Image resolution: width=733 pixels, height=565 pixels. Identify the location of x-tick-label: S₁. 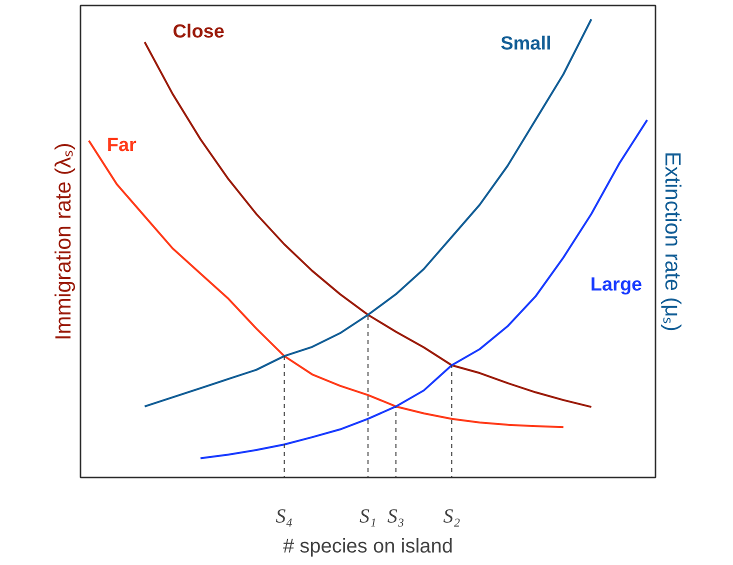
(368, 517).